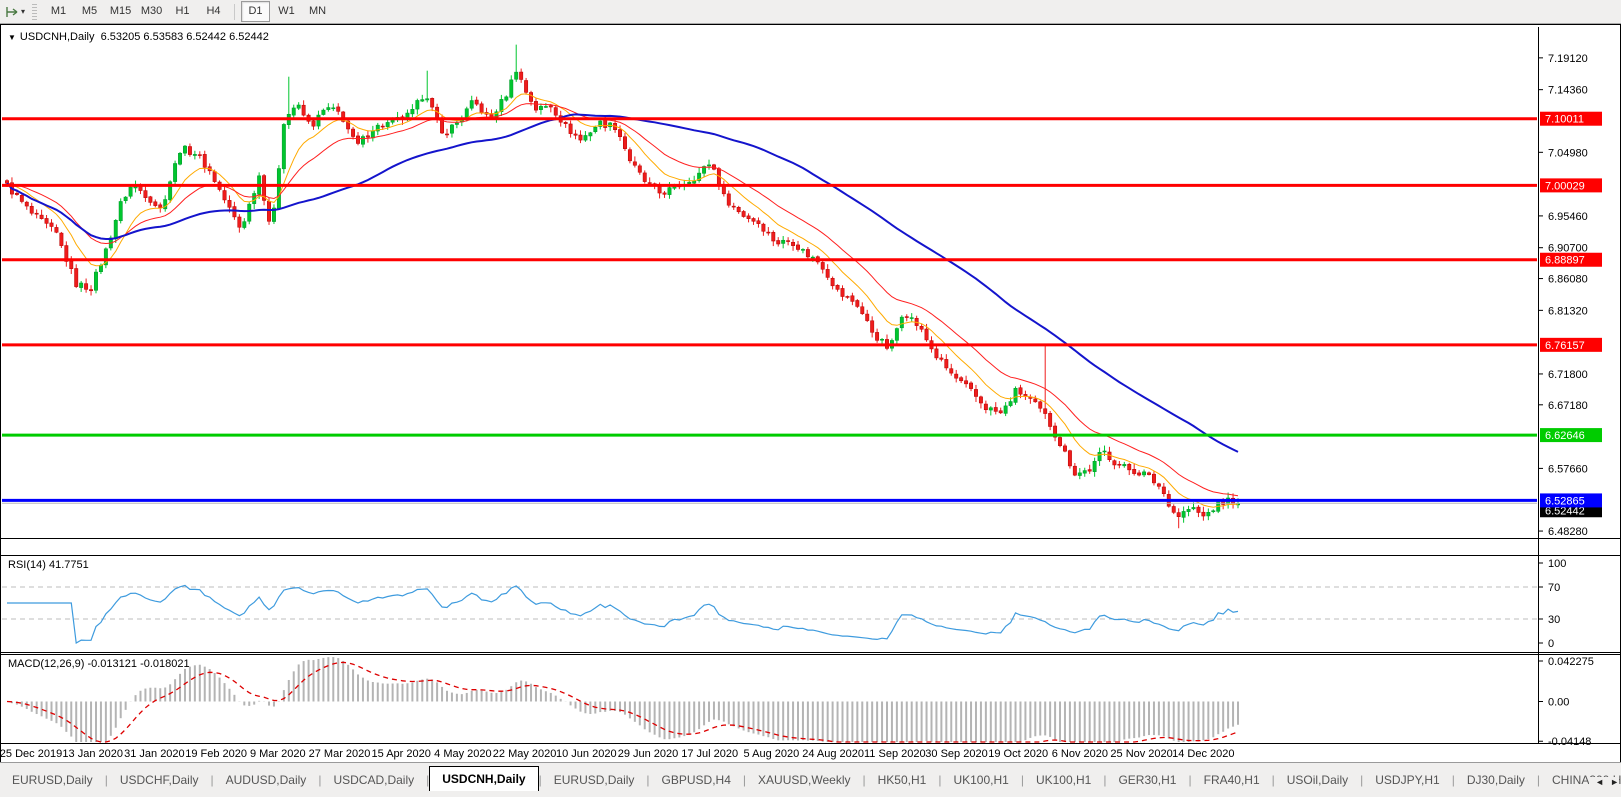 The height and width of the screenshot is (797, 1621). I want to click on price-tag-6.62646: 6.62646, so click(1571, 435).